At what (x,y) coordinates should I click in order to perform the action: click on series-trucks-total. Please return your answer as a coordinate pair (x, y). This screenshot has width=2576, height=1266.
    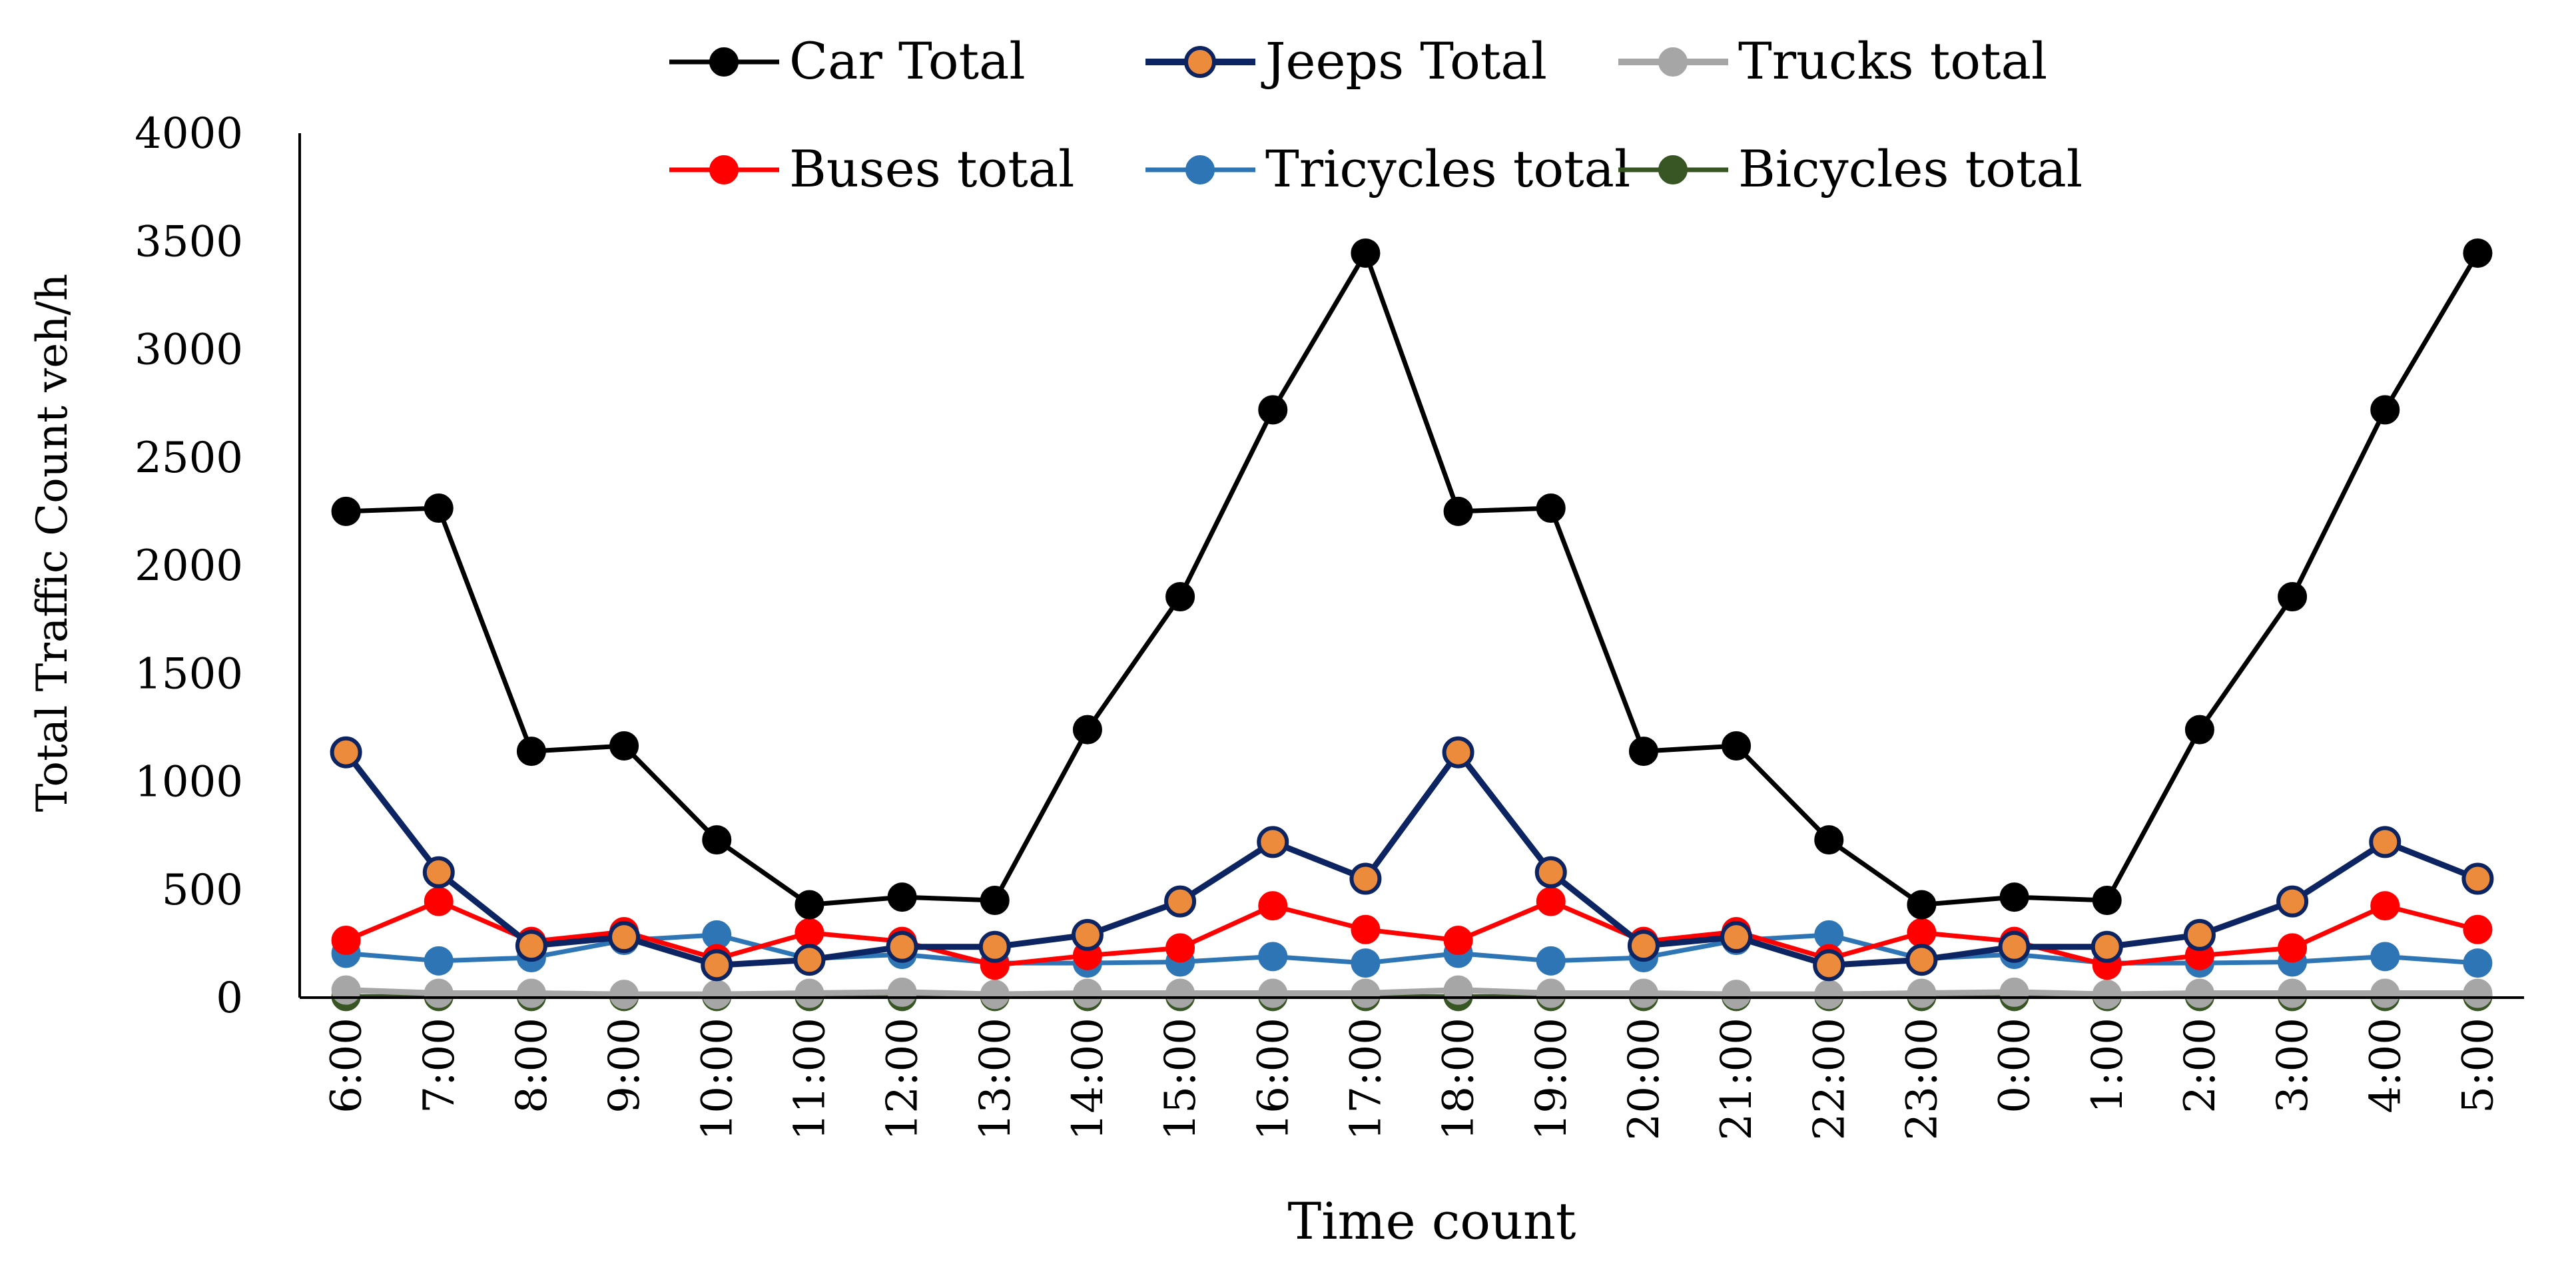
    Looking at the image, I should click on (1412, 992).